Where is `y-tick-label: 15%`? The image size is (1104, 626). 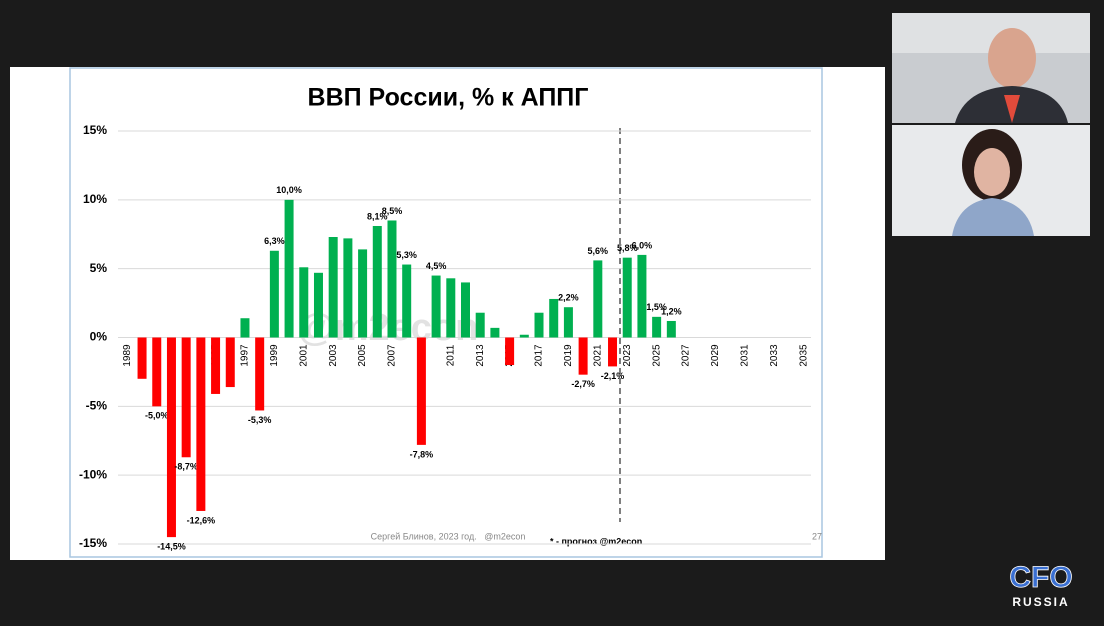 y-tick-label: 15% is located at coordinates (95, 130).